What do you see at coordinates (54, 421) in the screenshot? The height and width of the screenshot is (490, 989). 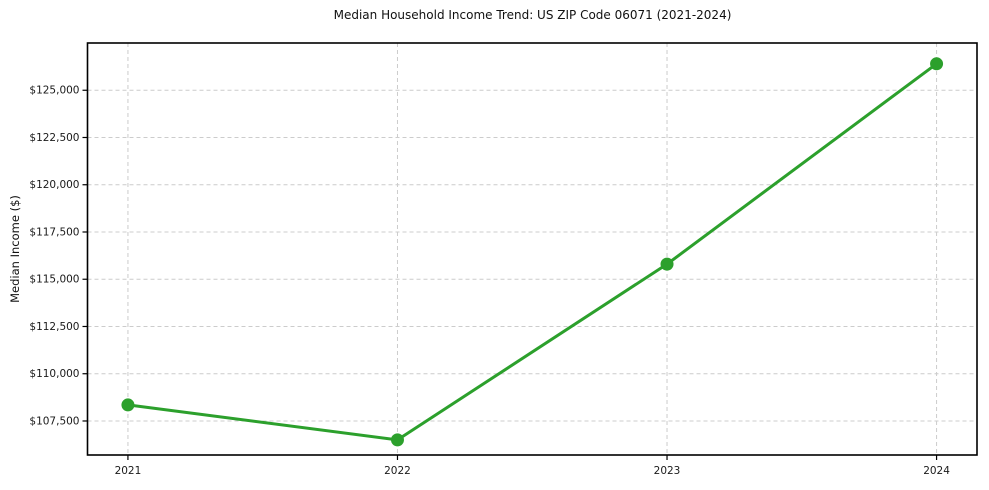 I see `y-tick-label: $107,500` at bounding box center [54, 421].